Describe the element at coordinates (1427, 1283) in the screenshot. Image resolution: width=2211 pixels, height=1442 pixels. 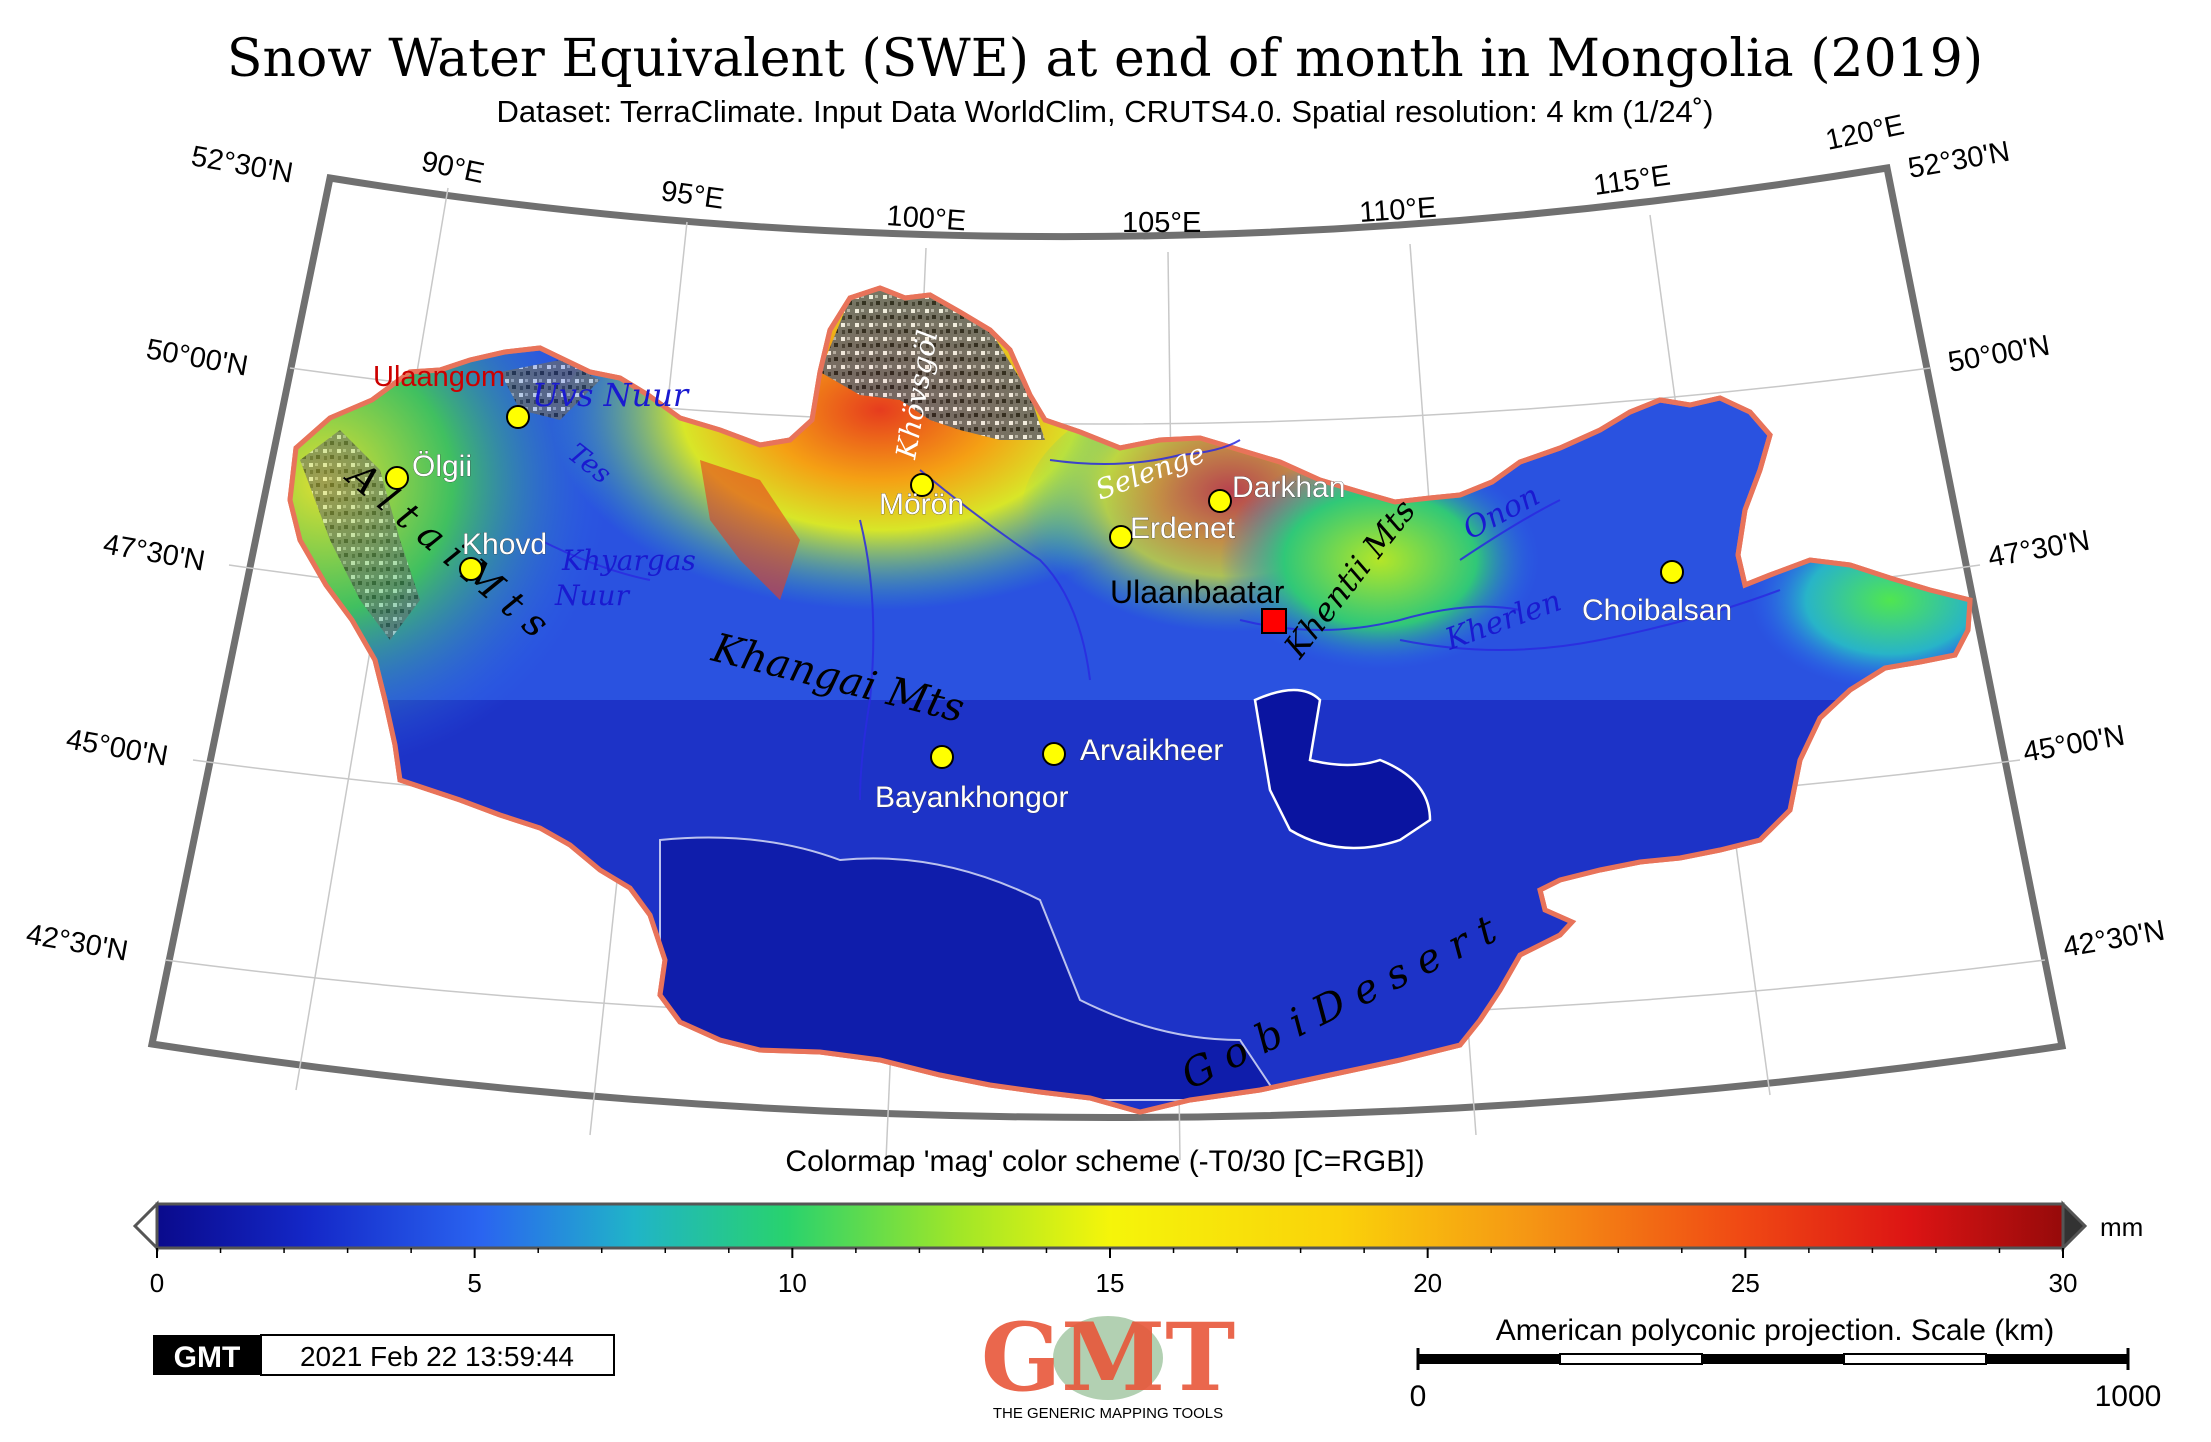
I see `colorbar-tick-label: 20` at that location.